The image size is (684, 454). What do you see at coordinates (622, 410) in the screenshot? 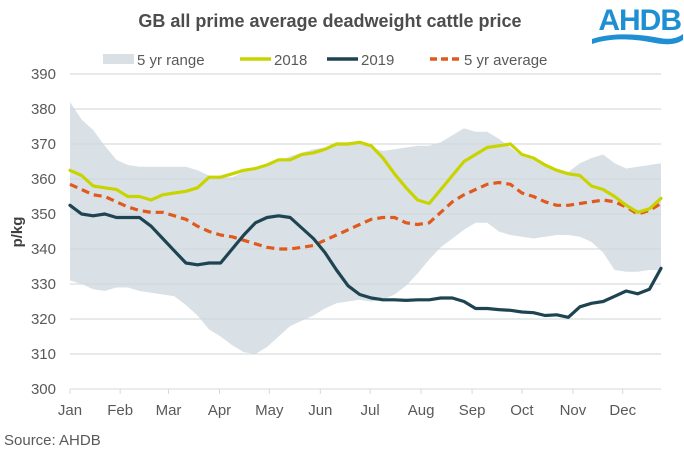
I see `x-tick-label: Dec` at bounding box center [622, 410].